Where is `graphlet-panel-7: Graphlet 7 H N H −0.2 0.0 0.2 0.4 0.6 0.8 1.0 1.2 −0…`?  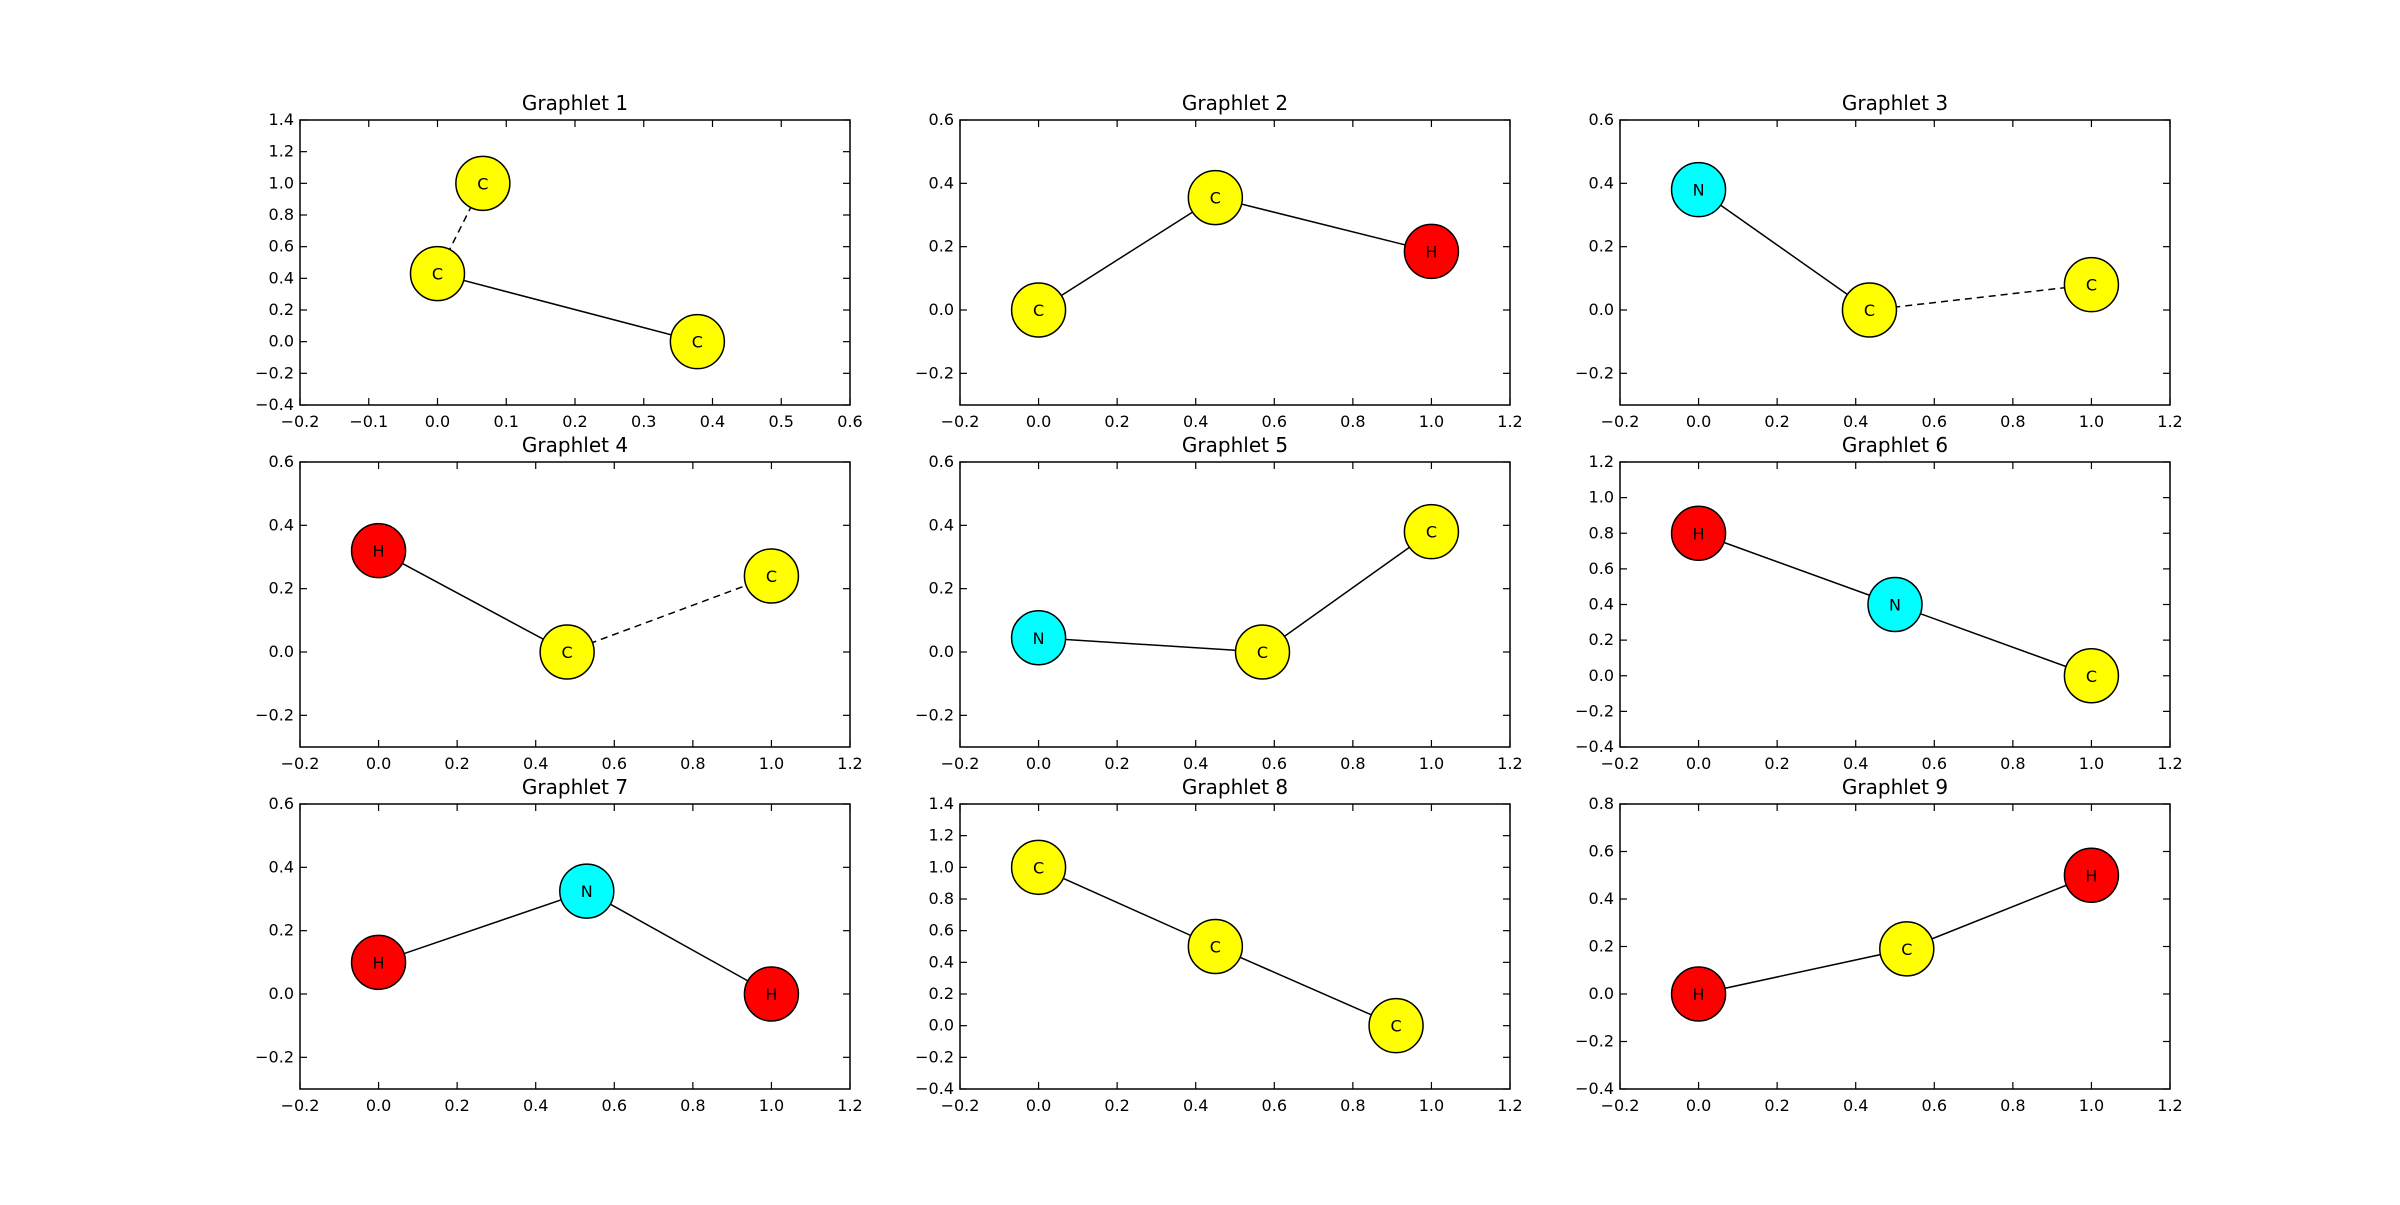
graphlet-panel-7: Graphlet 7 H N H −0.2 0.0 0.2 0.4 0.6 0.8 1.0 1.2 −0… is located at coordinates (559, 945).